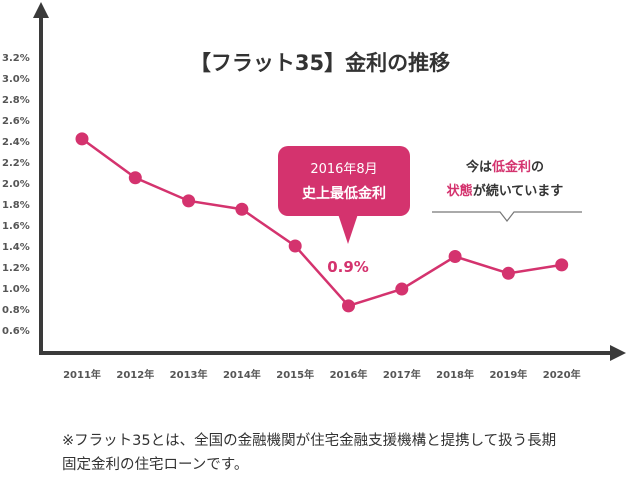  What do you see at coordinates (618, 353) in the screenshot?
I see `x-axis-arrow` at bounding box center [618, 353].